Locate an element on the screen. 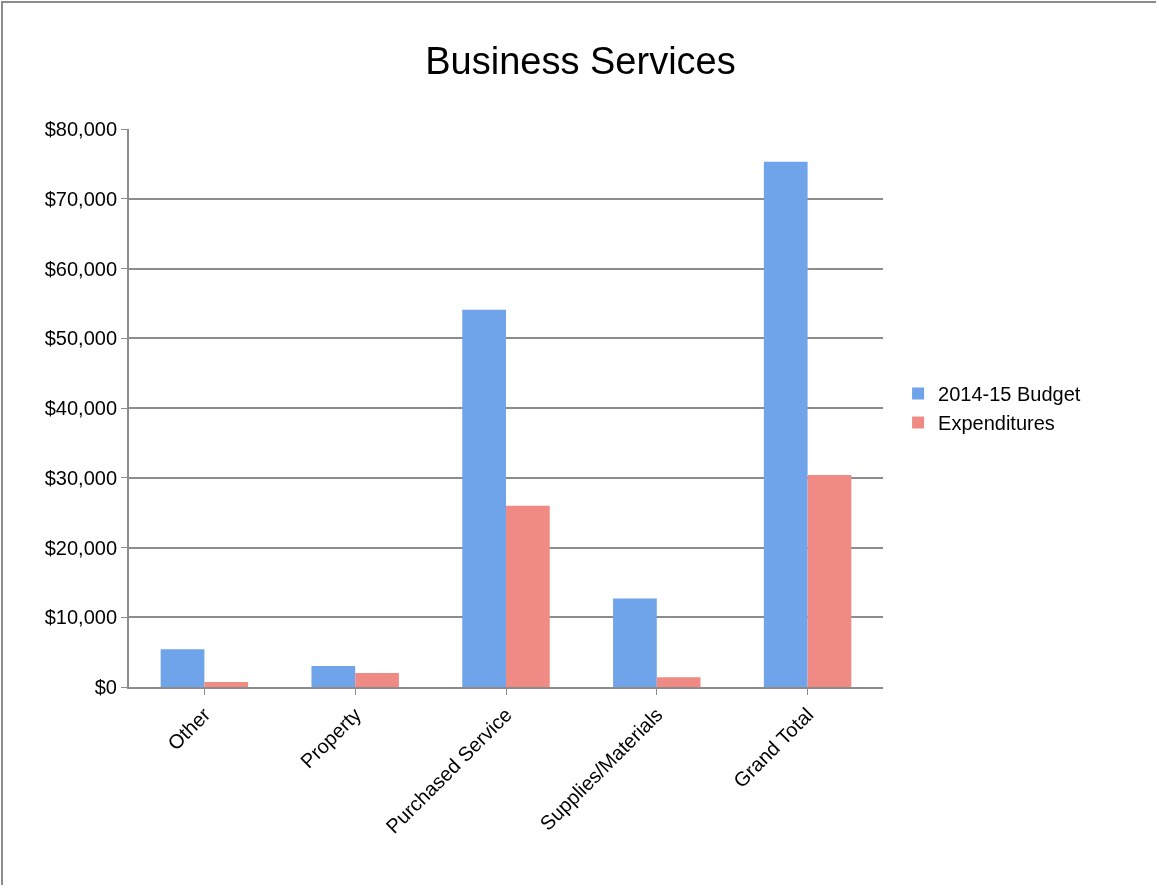  y-tick-label: $60,000 is located at coordinates (80, 268).